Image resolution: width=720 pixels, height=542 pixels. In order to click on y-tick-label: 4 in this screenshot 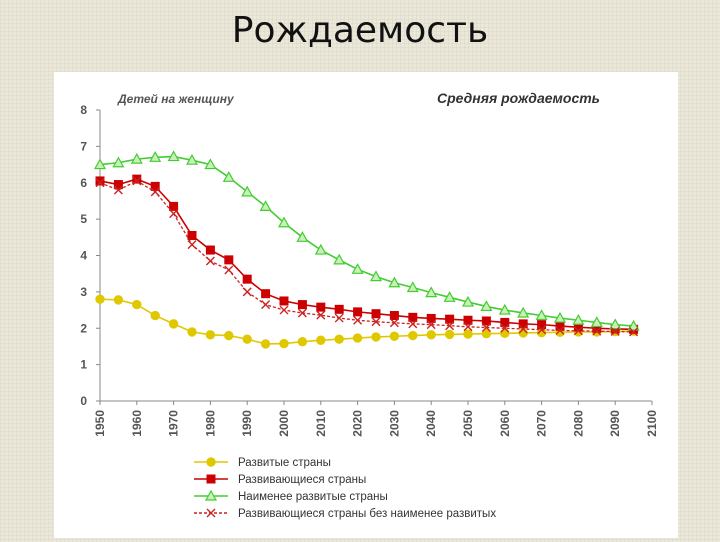, I will do `click(83, 256)`.